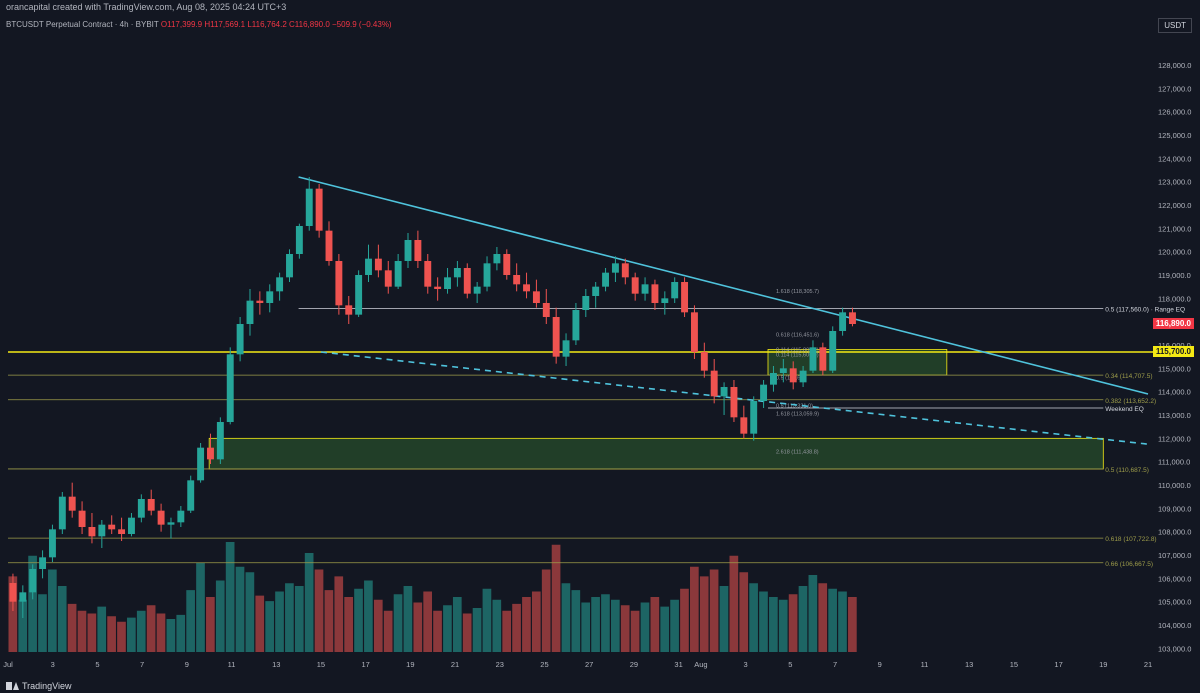  I want to click on x-tick-label: 7, so click(835, 664).